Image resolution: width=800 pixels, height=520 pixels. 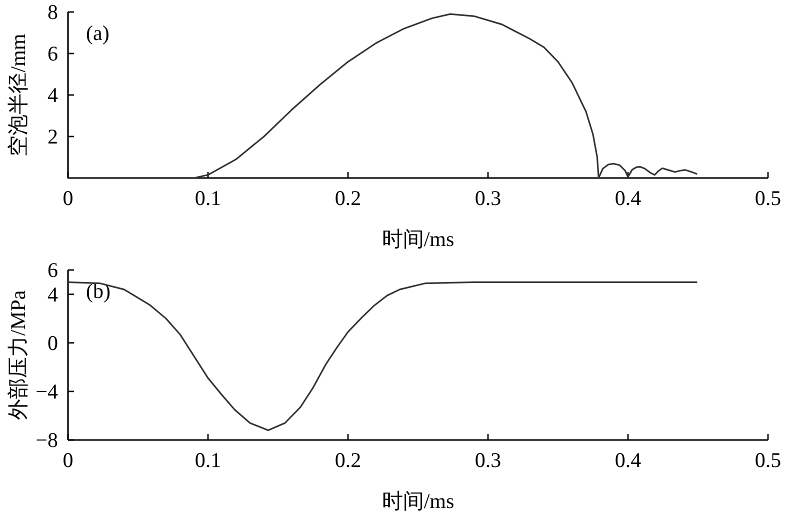 What do you see at coordinates (53, 342) in the screenshot?
I see `y-tick-label: 0` at bounding box center [53, 342].